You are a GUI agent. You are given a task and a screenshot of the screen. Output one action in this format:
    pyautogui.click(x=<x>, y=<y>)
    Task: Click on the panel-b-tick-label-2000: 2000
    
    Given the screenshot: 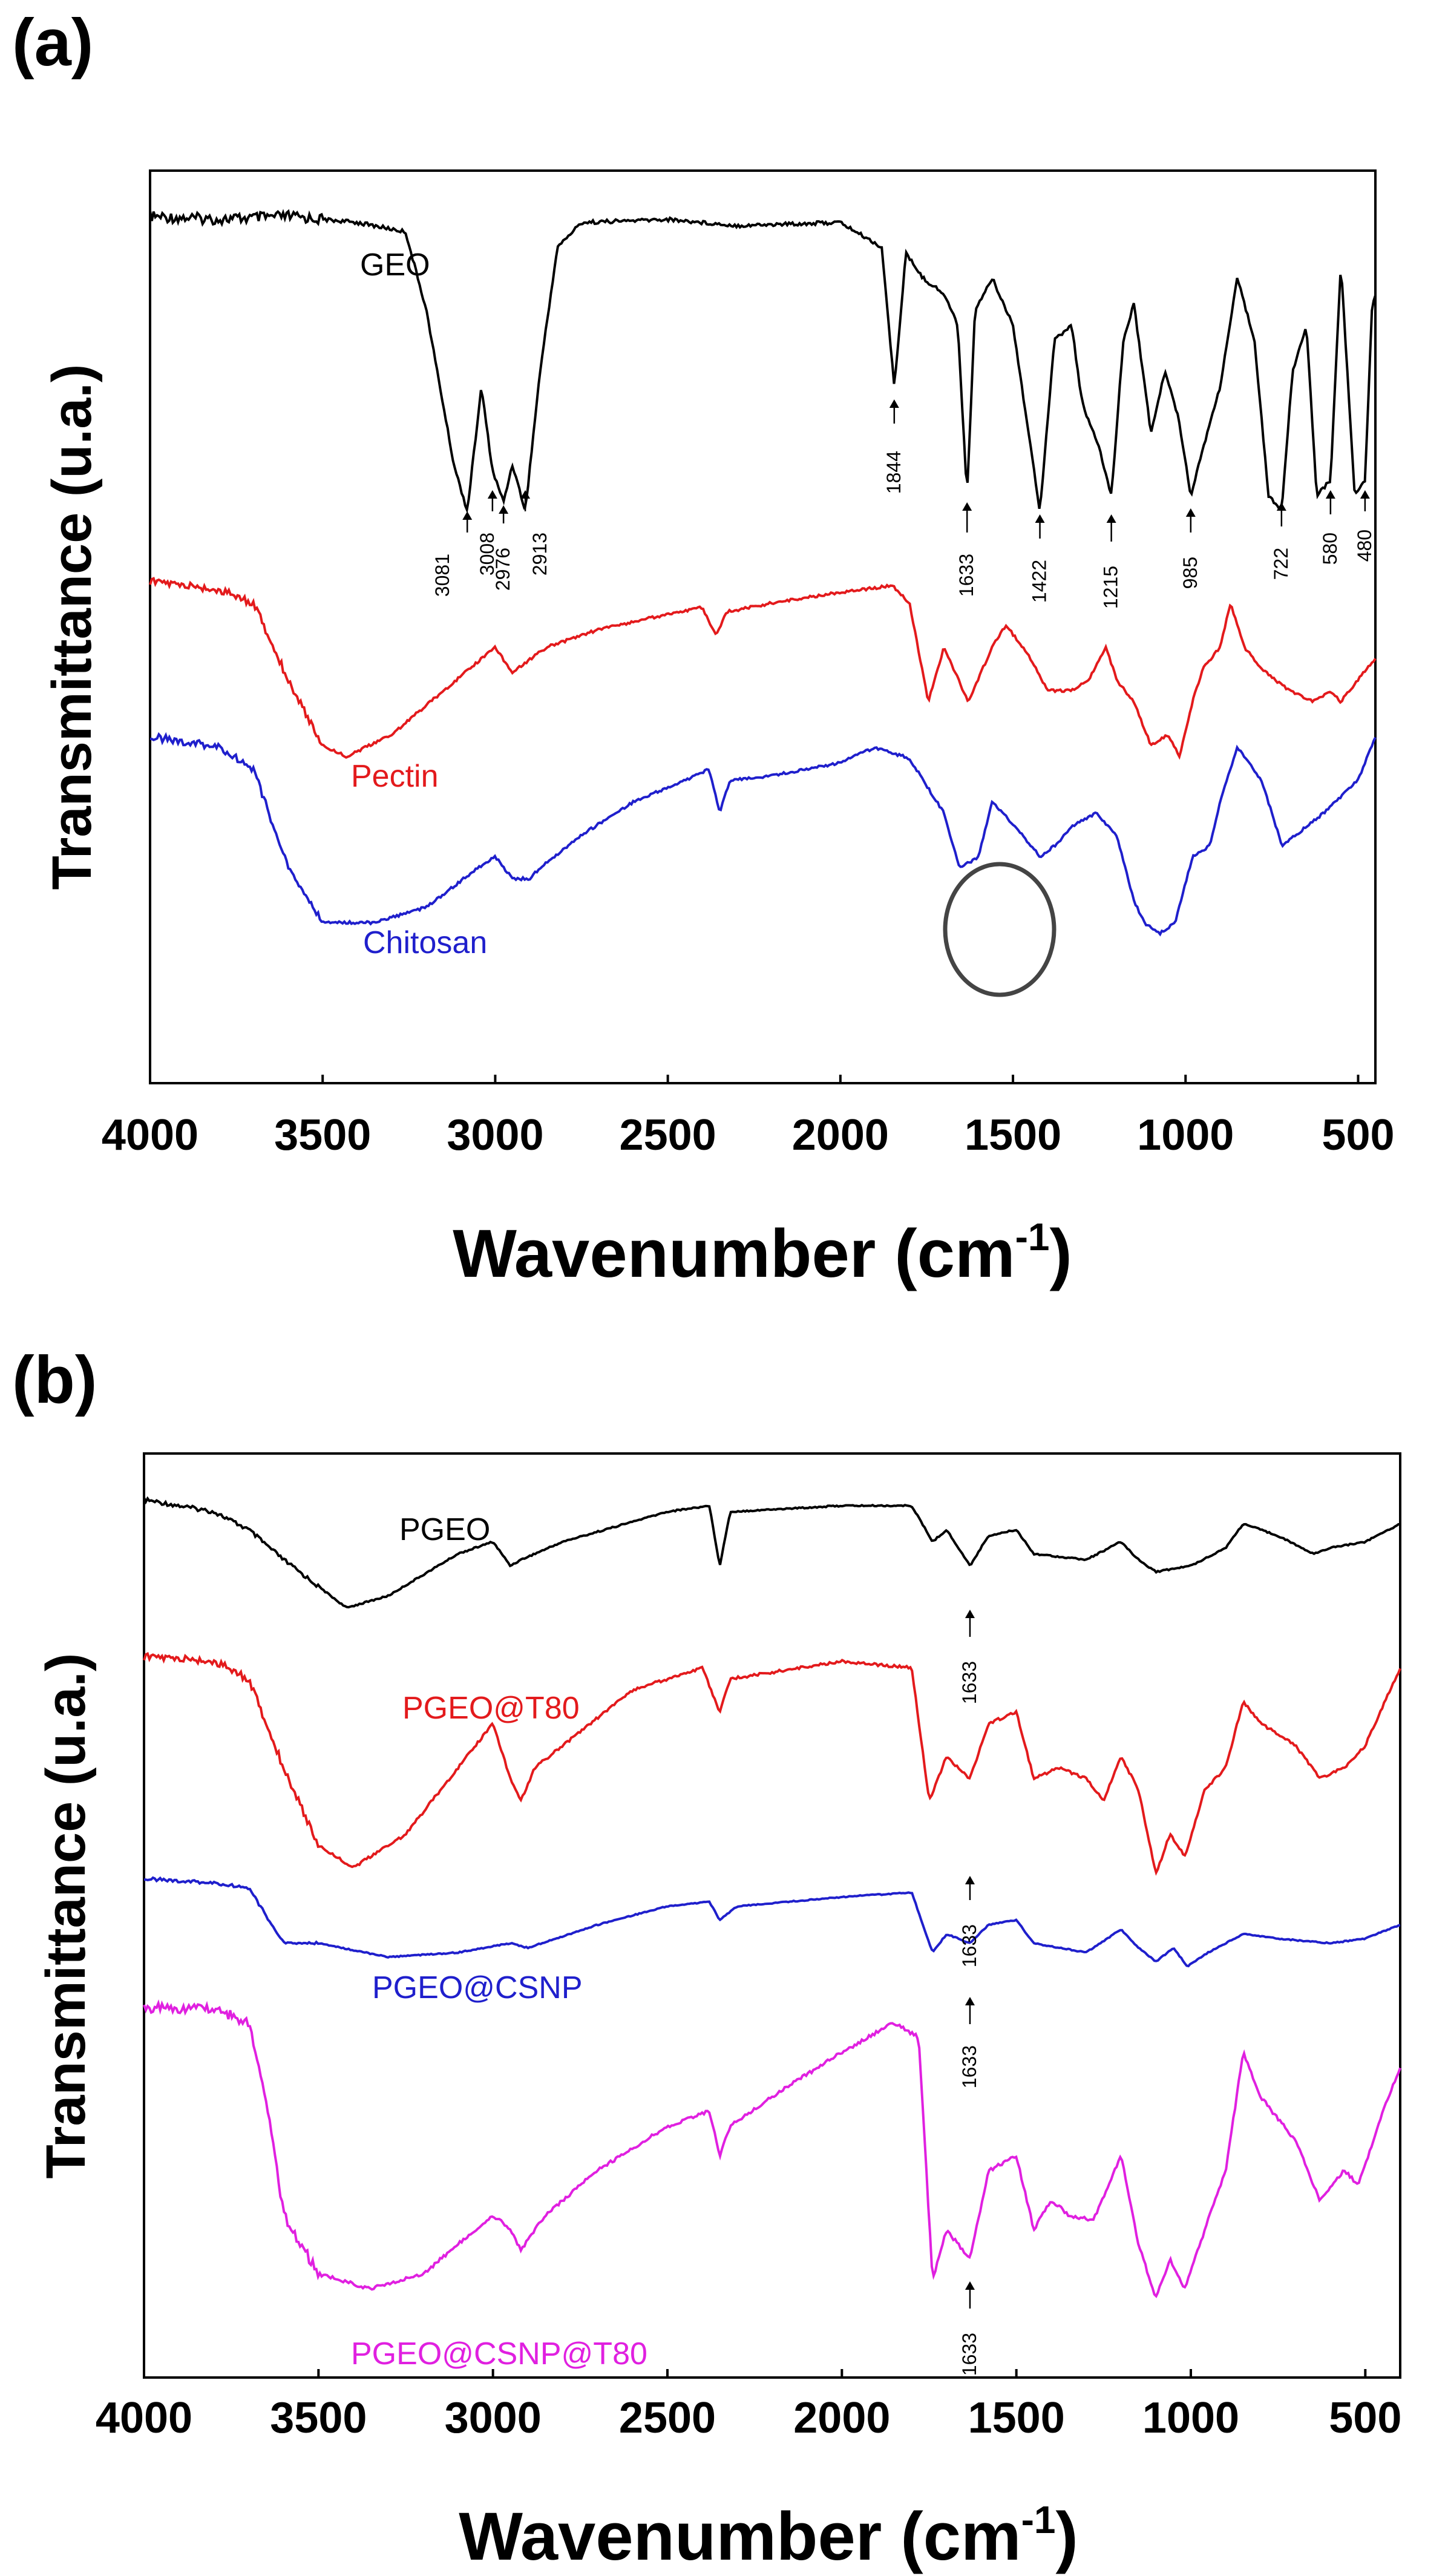 What is the action you would take?
    pyautogui.click(x=842, y=2418)
    